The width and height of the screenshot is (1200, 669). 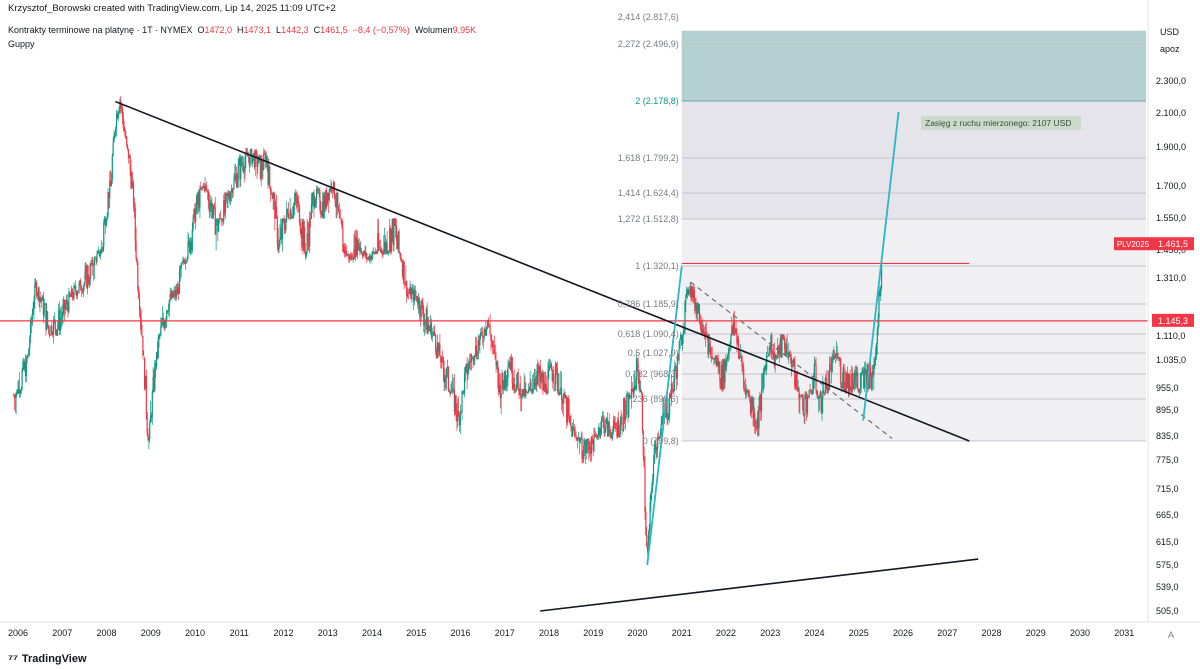 I want to click on tradingview-logo: ⁷⁷ TradingView, so click(x=47, y=659).